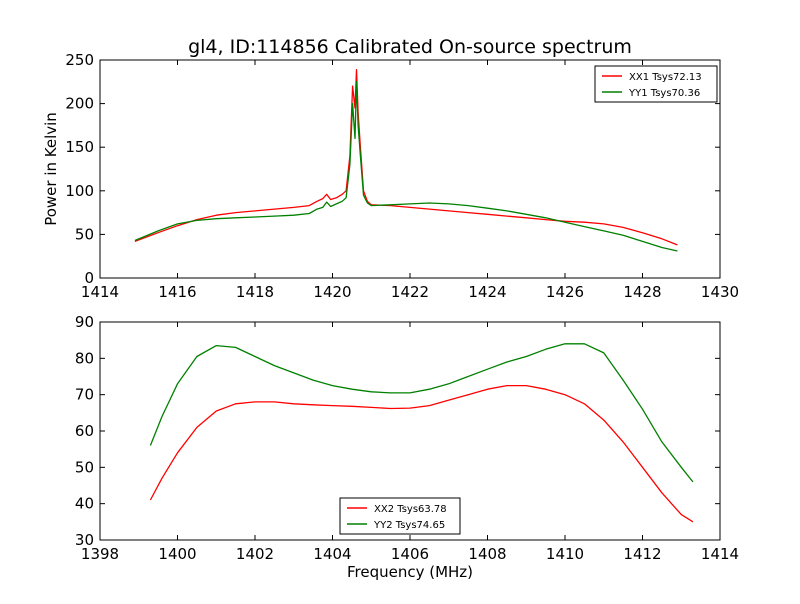 The width and height of the screenshot is (800, 604). I want to click on legend-label-1: XX2 Tsys63.78, so click(410, 509).